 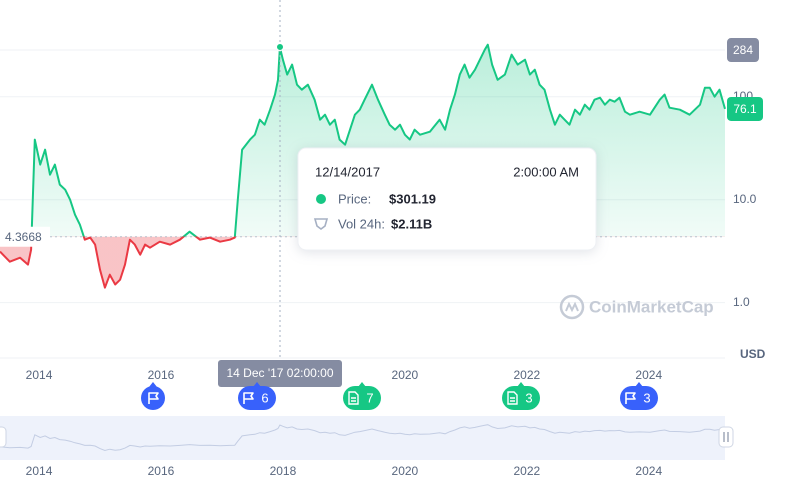 I want to click on watermark-logo, so click(x=572, y=307).